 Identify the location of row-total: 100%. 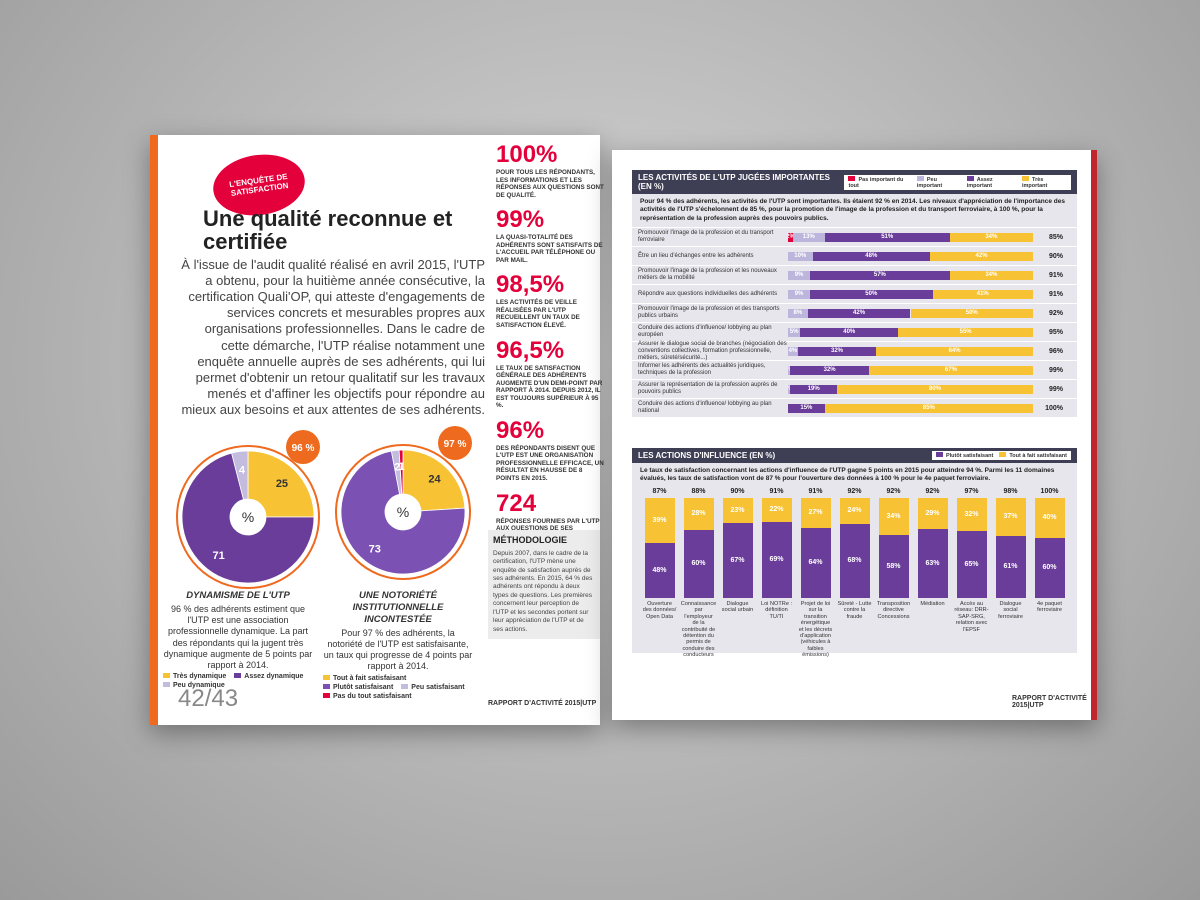
(1054, 408).